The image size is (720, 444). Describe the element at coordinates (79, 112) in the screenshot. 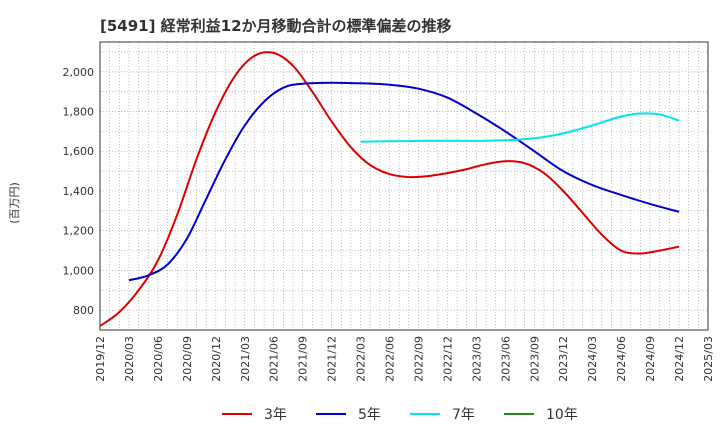

I see `y-tick-label: 1,800` at that location.